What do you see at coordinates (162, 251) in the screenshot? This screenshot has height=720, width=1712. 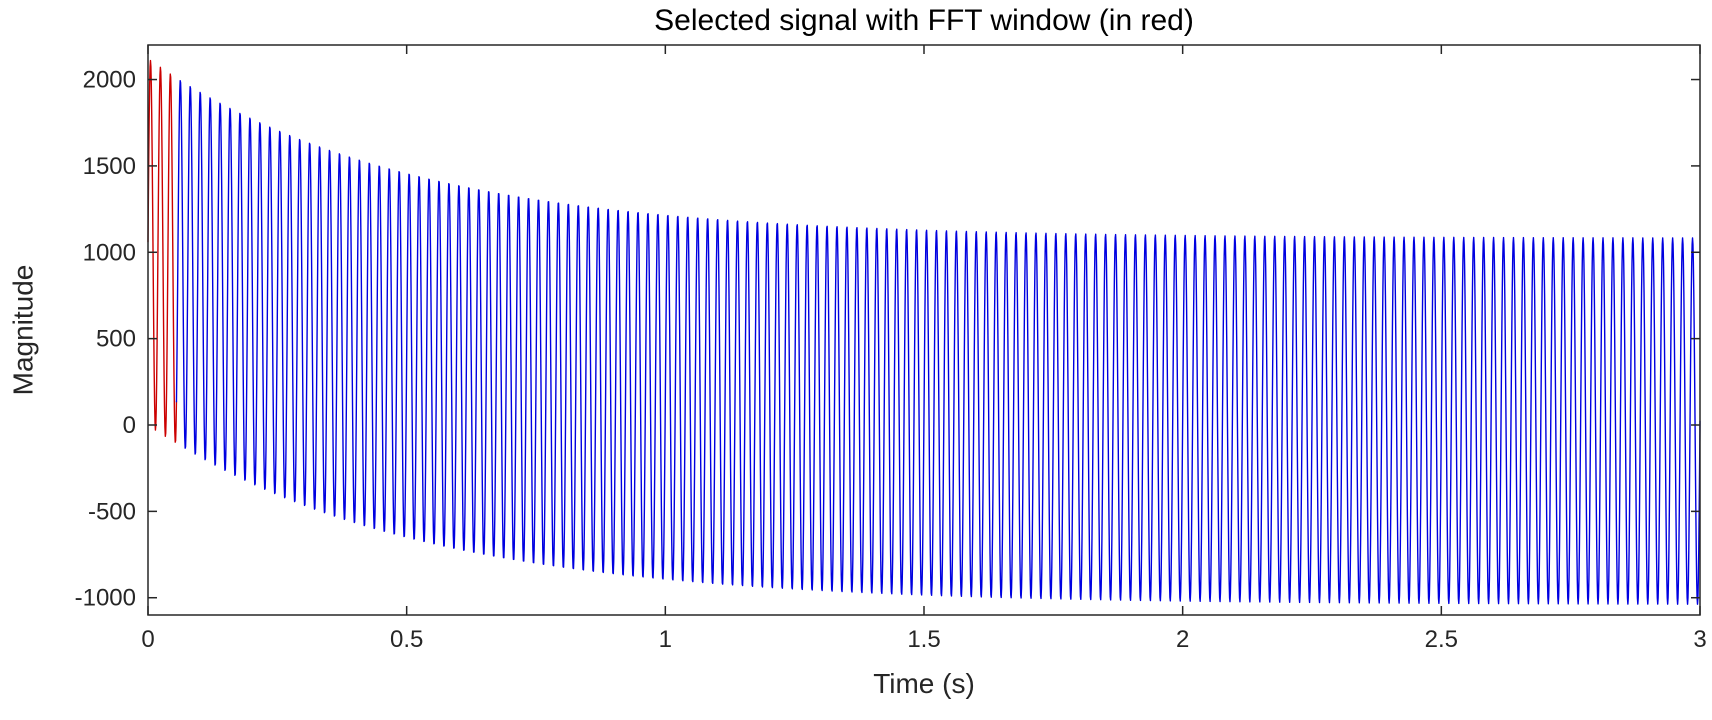 I see `fft-window-series` at bounding box center [162, 251].